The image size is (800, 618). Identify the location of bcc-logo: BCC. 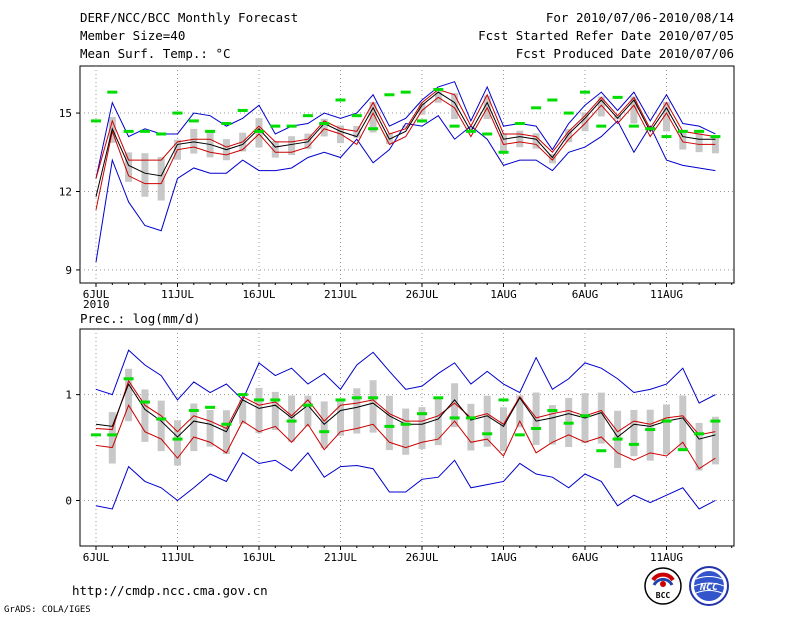
(663, 586).